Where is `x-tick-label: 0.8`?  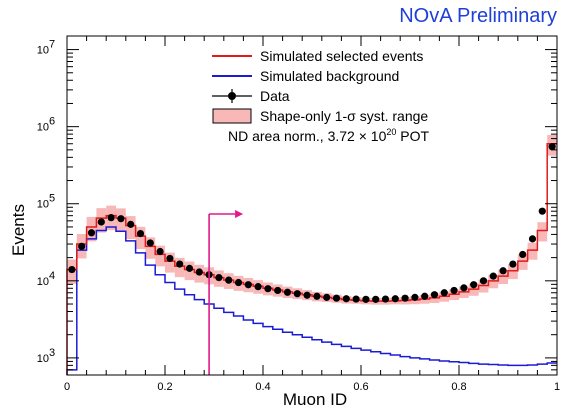
x-tick-label: 0.8 is located at coordinates (458, 387).